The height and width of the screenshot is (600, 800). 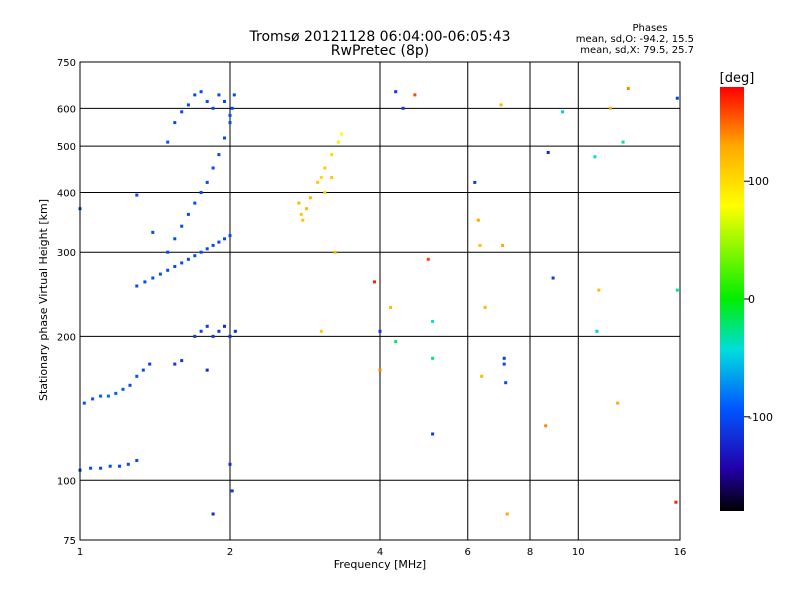 I want to click on colorbar-tick-label: 0, so click(x=751, y=299).